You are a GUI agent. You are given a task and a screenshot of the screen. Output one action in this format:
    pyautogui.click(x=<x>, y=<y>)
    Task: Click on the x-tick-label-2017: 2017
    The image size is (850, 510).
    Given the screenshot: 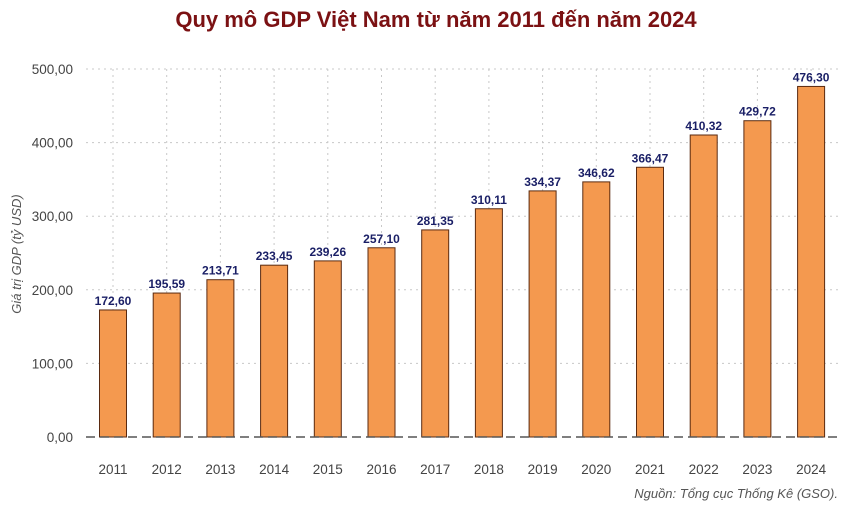 What is the action you would take?
    pyautogui.click(x=435, y=469)
    